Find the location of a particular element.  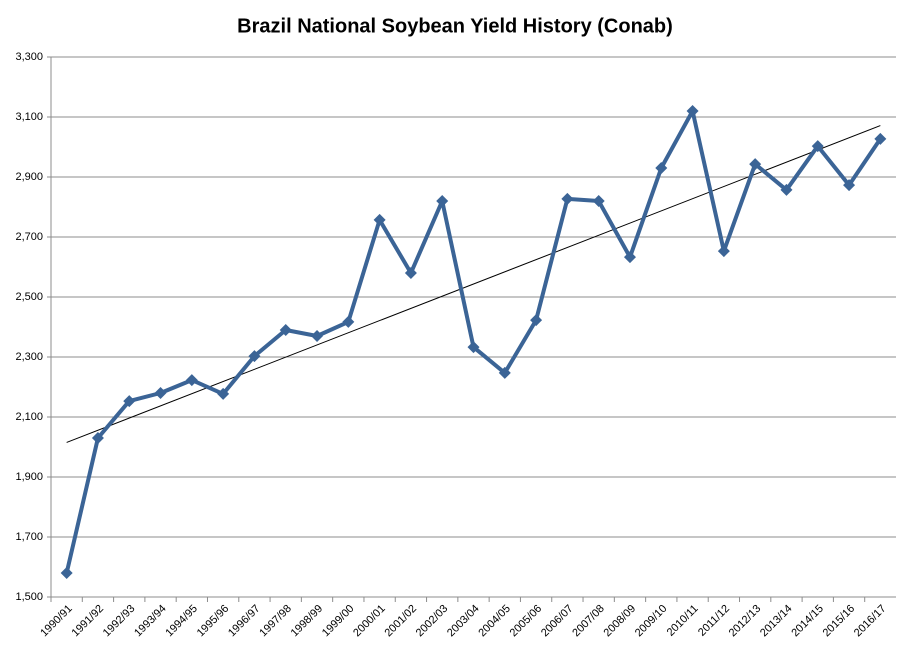

y-tick-label: 2,900 is located at coordinates (29, 177).